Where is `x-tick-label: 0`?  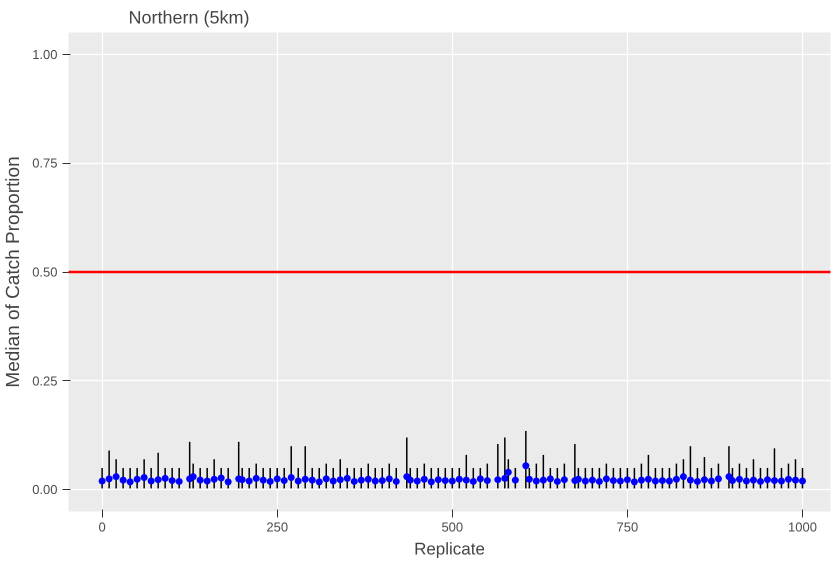
x-tick-label: 0 is located at coordinates (102, 527).